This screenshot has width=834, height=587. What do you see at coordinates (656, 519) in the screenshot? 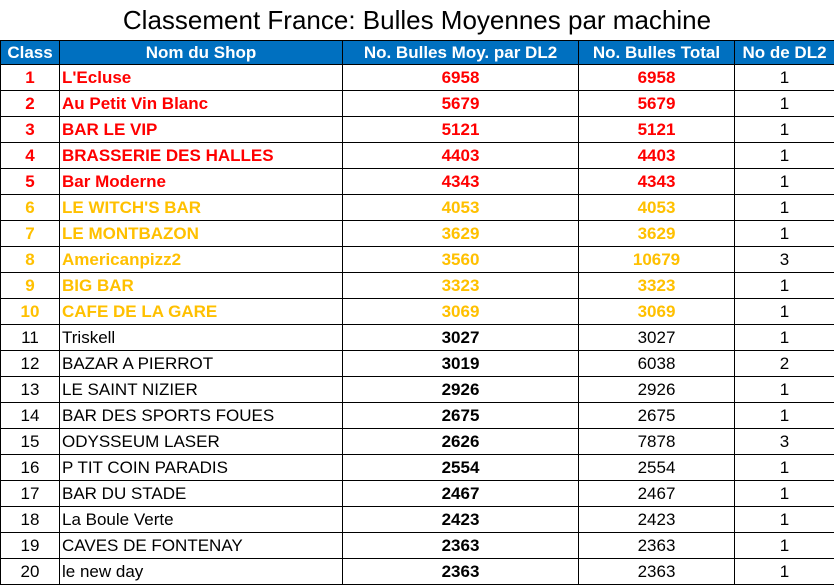
I see `total-bubbles-cell: 2423` at bounding box center [656, 519].